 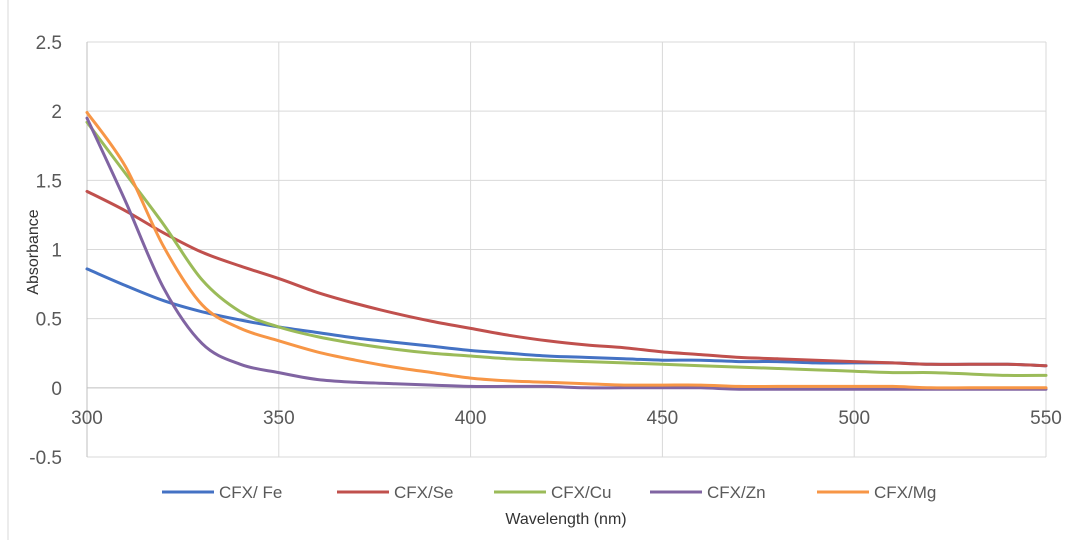 I want to click on y-tick-label: -0.5, so click(x=45, y=458).